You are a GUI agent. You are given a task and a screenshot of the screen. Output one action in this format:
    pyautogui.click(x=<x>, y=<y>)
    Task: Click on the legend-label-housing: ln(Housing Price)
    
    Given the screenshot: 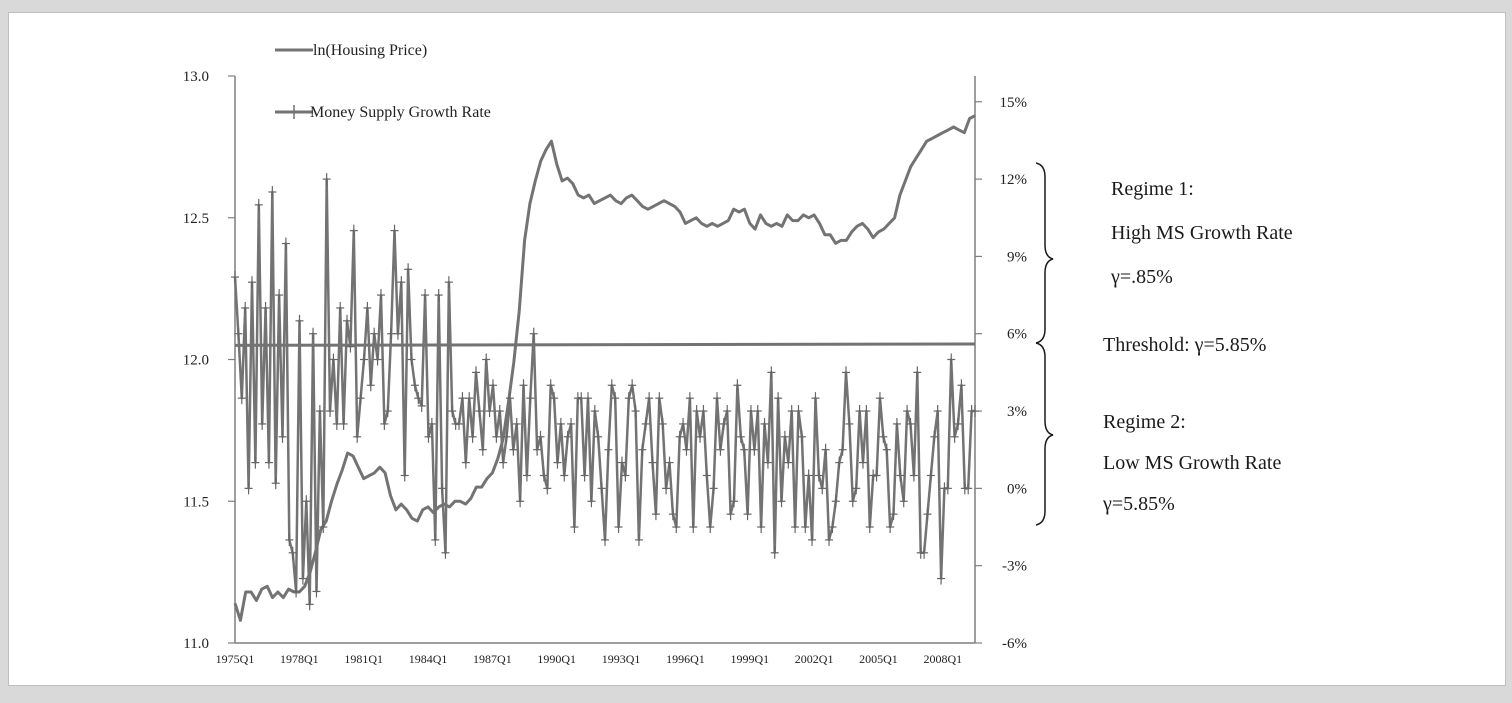 What is the action you would take?
    pyautogui.click(x=370, y=50)
    